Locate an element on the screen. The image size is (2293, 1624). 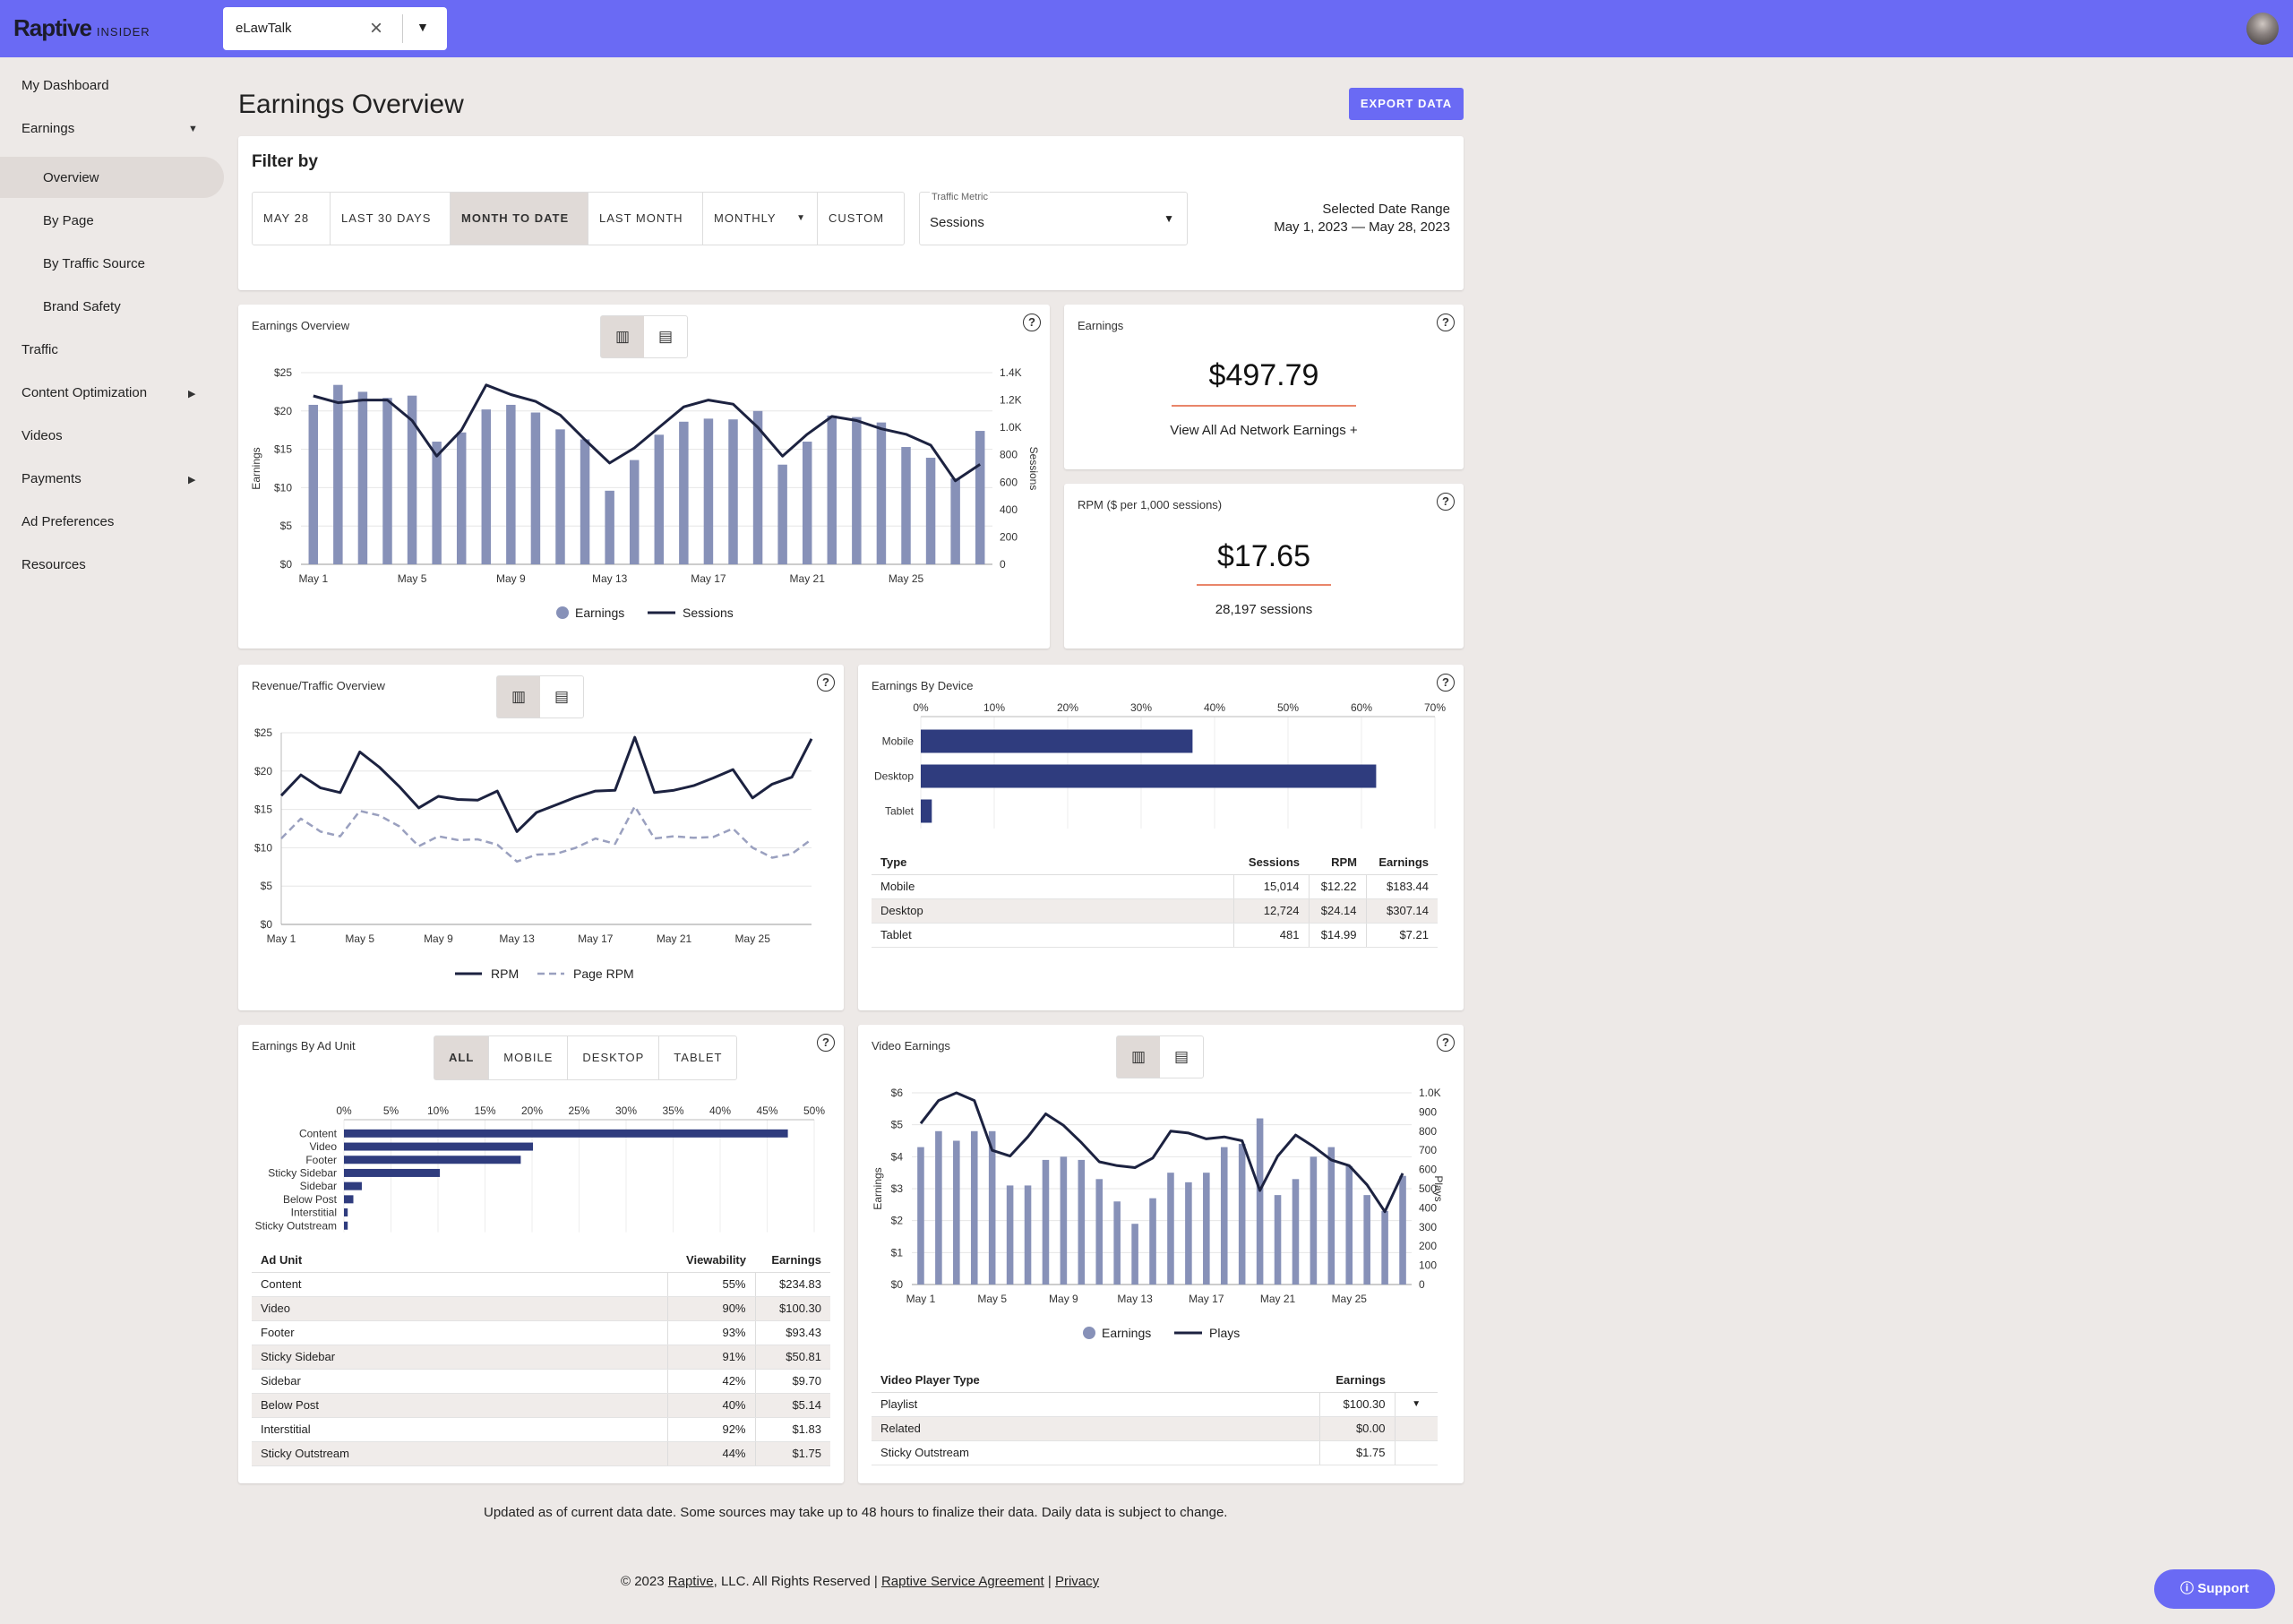
tab-tablet: TABLET is located at coordinates (698, 1057).